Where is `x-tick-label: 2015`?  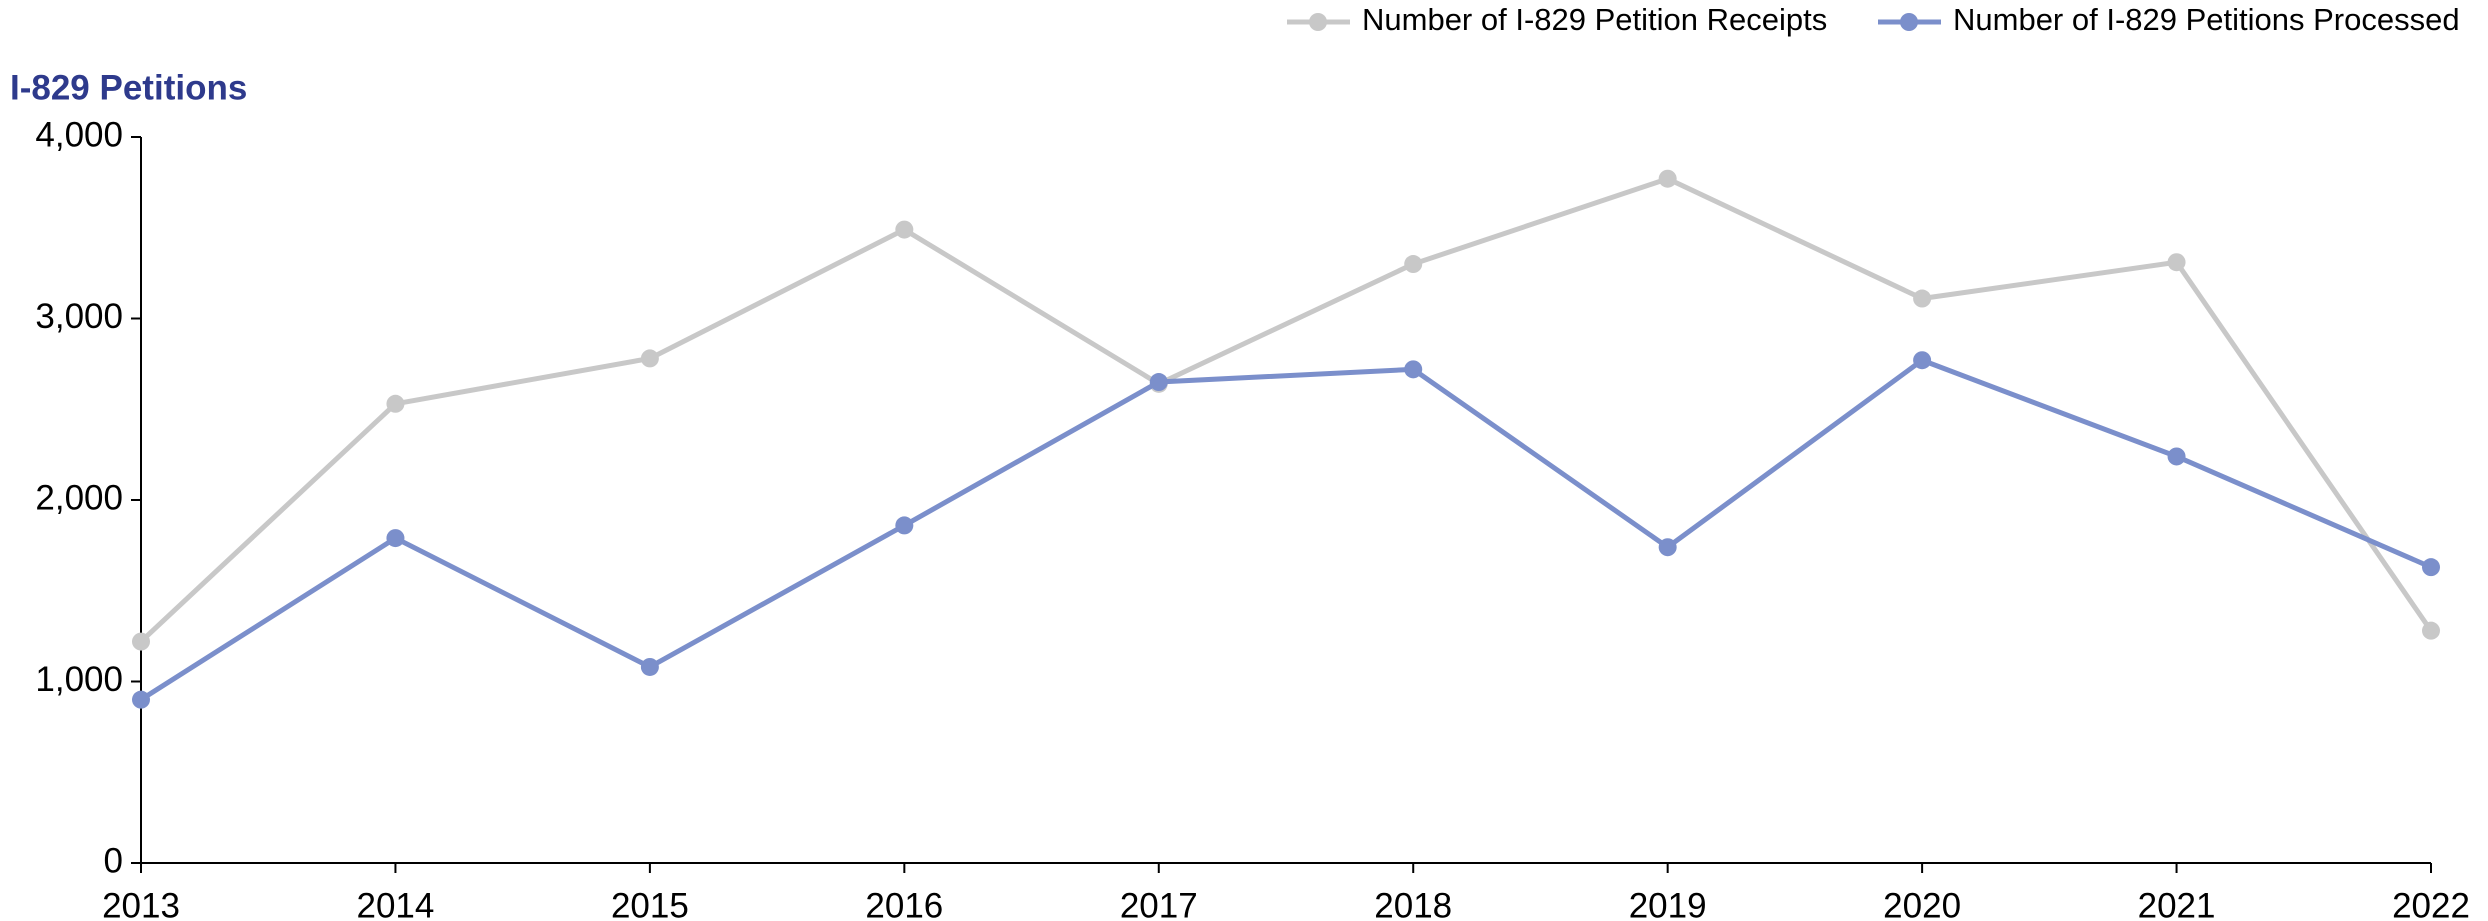
x-tick-label: 2015 is located at coordinates (650, 903).